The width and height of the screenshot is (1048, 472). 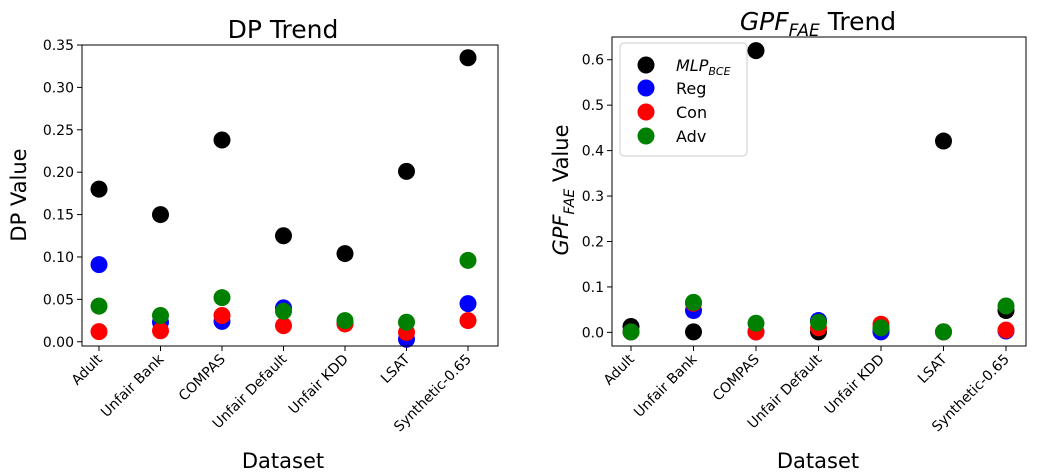 What do you see at coordinates (561, 156) in the screenshot?
I see `gpf-ylabel-rest: Value` at bounding box center [561, 156].